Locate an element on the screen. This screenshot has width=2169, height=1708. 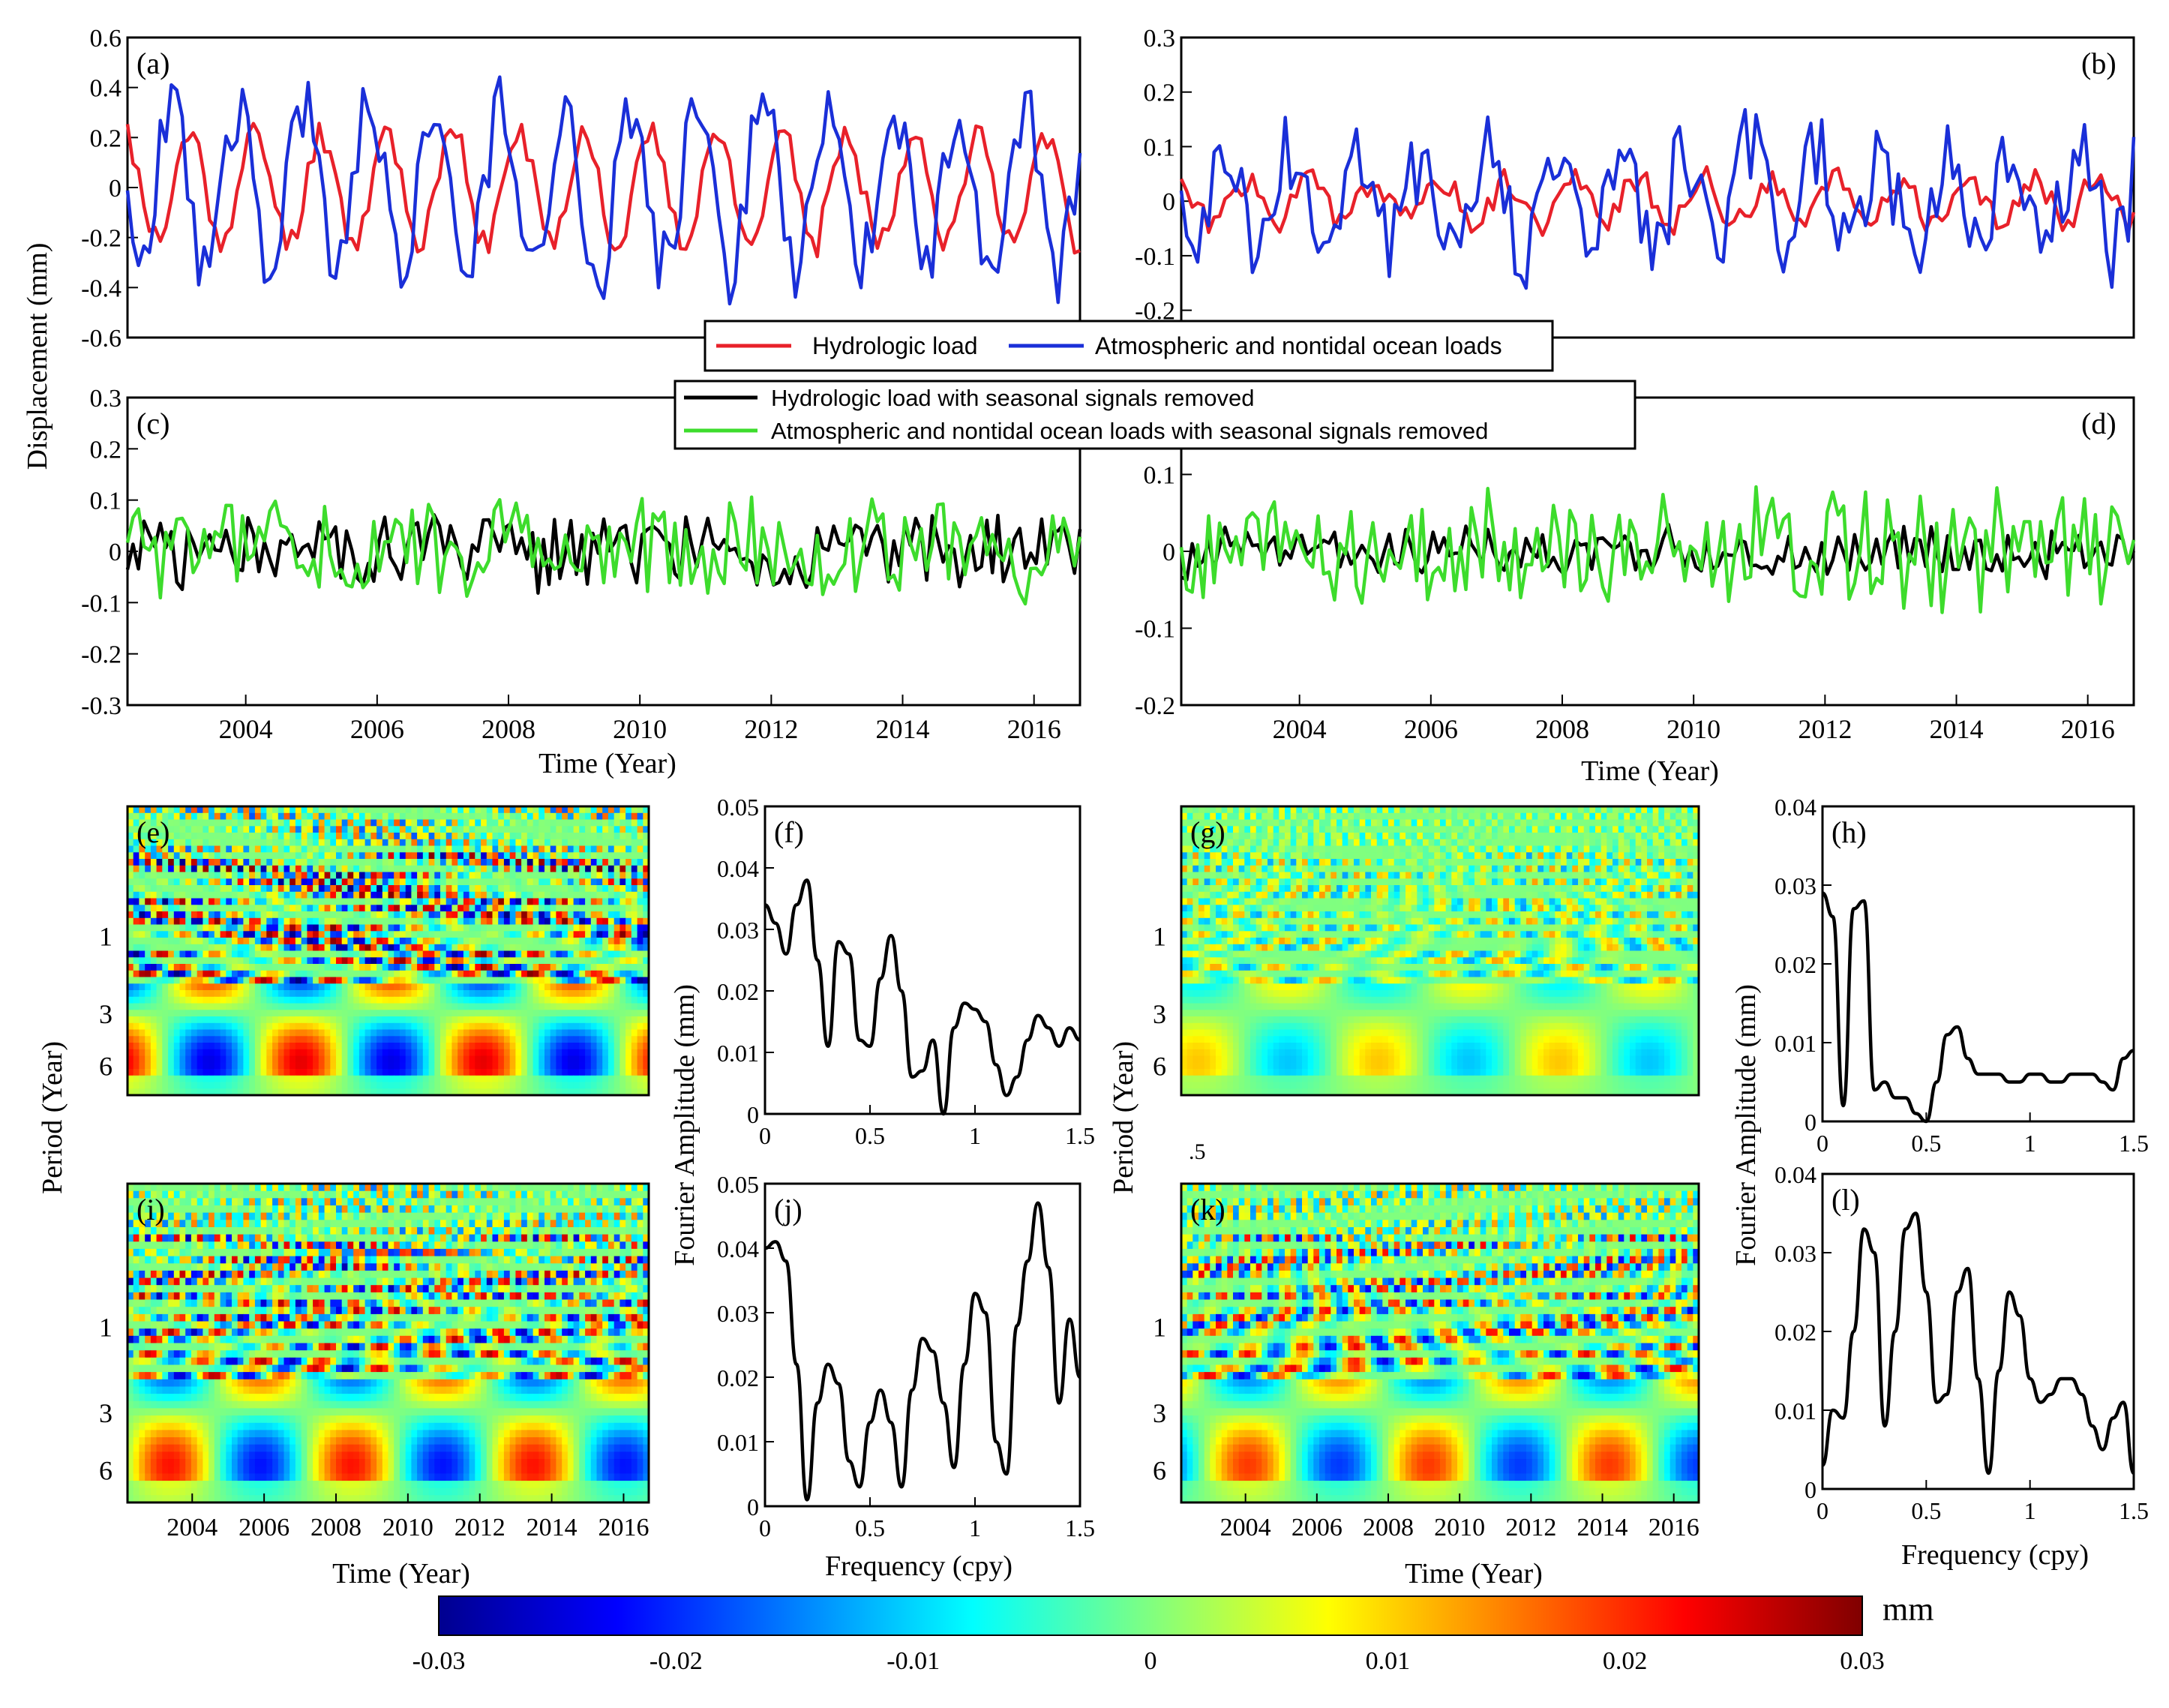
panel-label-l: (l) is located at coordinates (1846, 1200).